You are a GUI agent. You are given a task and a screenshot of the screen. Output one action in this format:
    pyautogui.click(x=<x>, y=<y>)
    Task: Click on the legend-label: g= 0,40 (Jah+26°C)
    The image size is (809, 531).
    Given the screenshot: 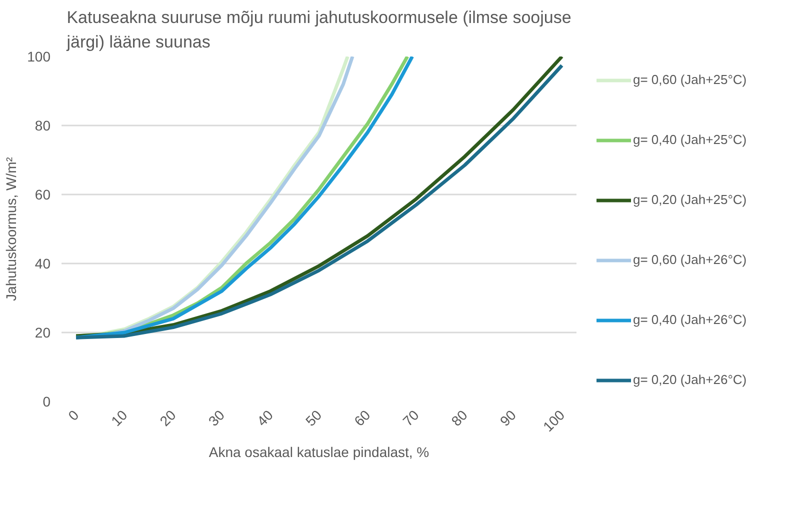 What is the action you would take?
    pyautogui.click(x=690, y=320)
    